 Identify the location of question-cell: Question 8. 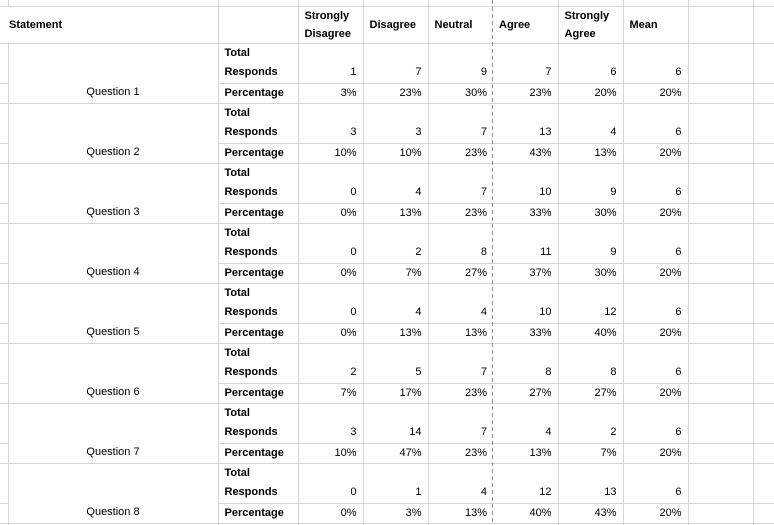
(113, 493).